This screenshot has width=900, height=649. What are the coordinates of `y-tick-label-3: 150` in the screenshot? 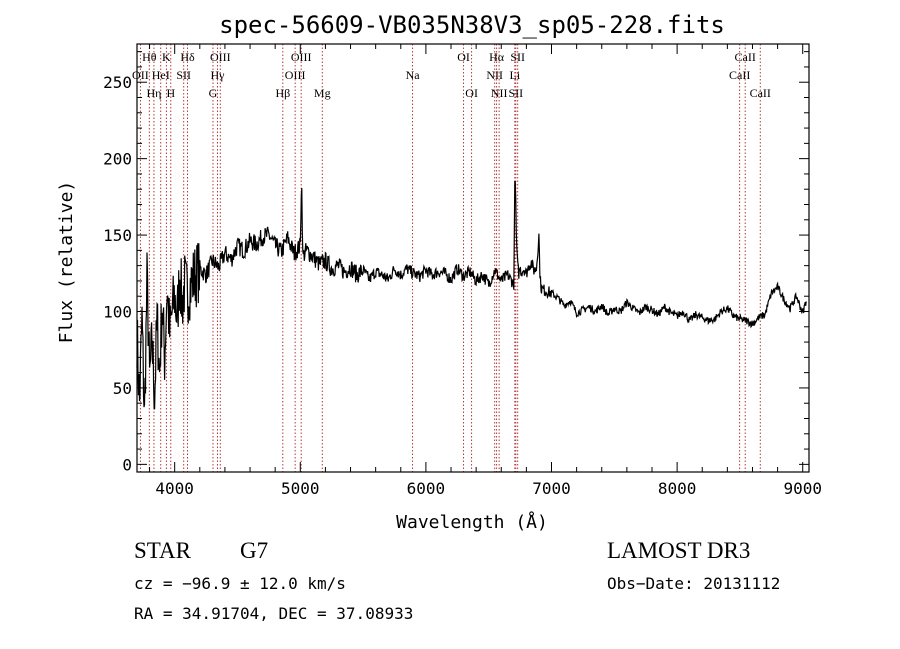 It's located at (117, 235).